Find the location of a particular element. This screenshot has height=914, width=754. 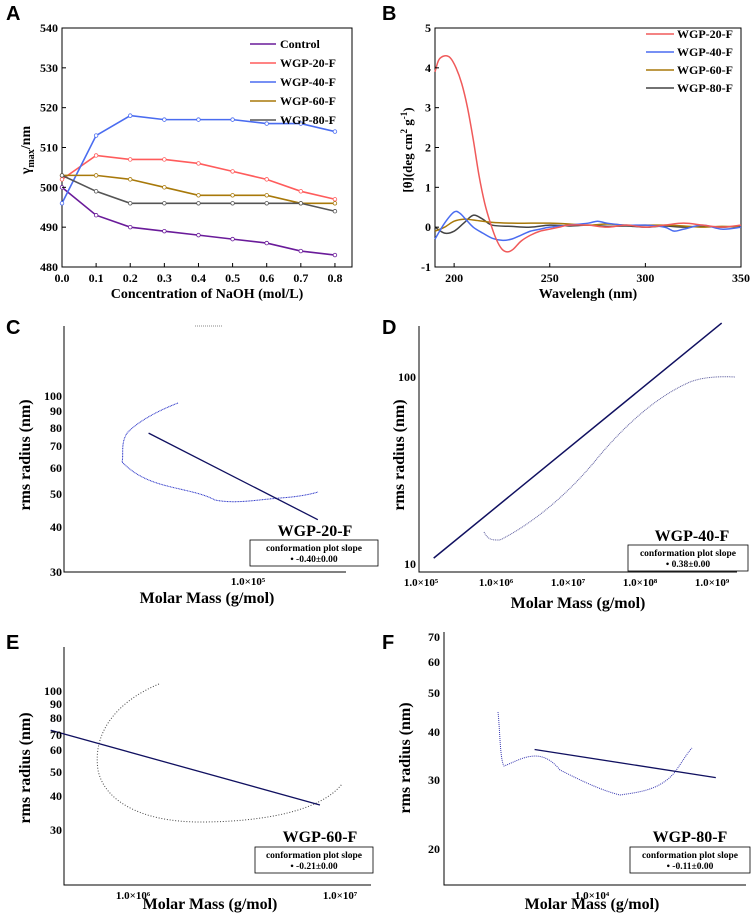

panel-a-xtick-label: 0.0 is located at coordinates (62, 278).